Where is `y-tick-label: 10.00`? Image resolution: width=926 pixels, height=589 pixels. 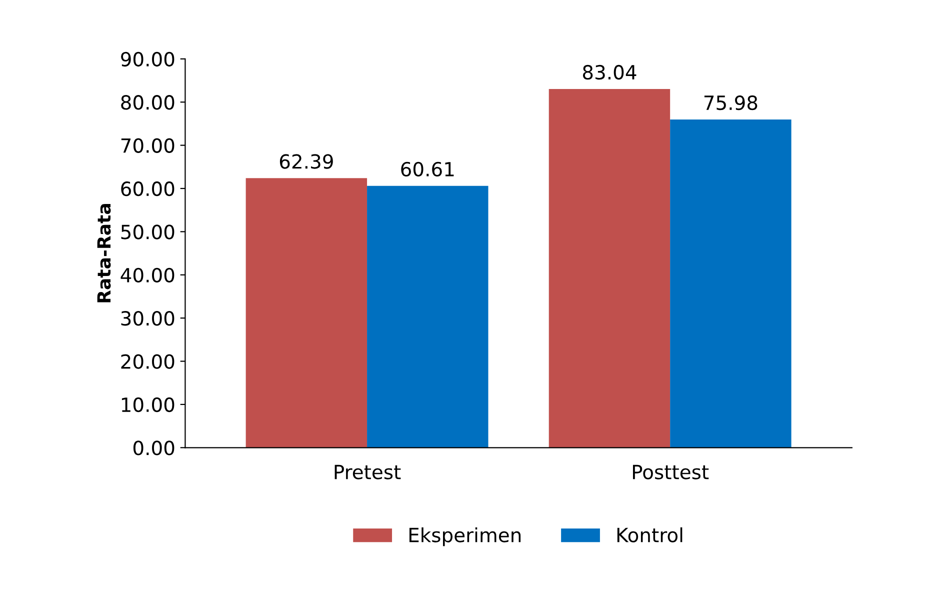 y-tick-label: 10.00 is located at coordinates (148, 404).